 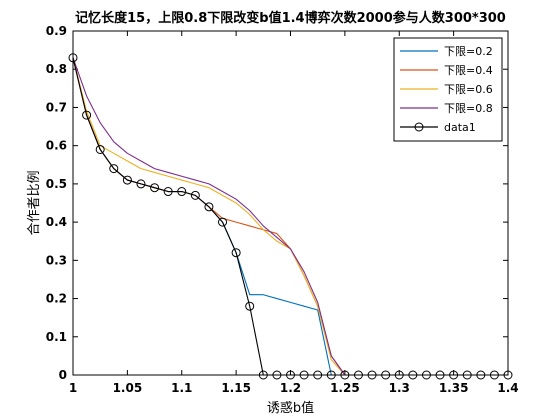 I want to click on legend-item: 下限=0.2, so click(x=446, y=51).